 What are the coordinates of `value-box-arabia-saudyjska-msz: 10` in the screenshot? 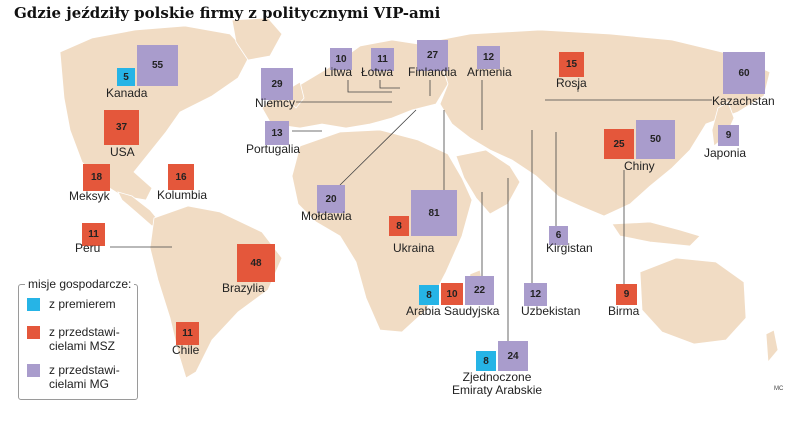 It's located at (452, 294).